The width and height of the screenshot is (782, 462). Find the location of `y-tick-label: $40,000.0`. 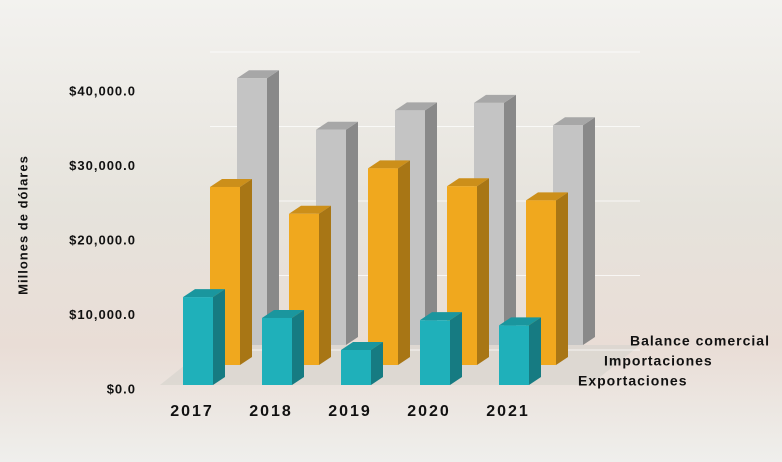

y-tick-label: $40,000.0 is located at coordinates (102, 90).